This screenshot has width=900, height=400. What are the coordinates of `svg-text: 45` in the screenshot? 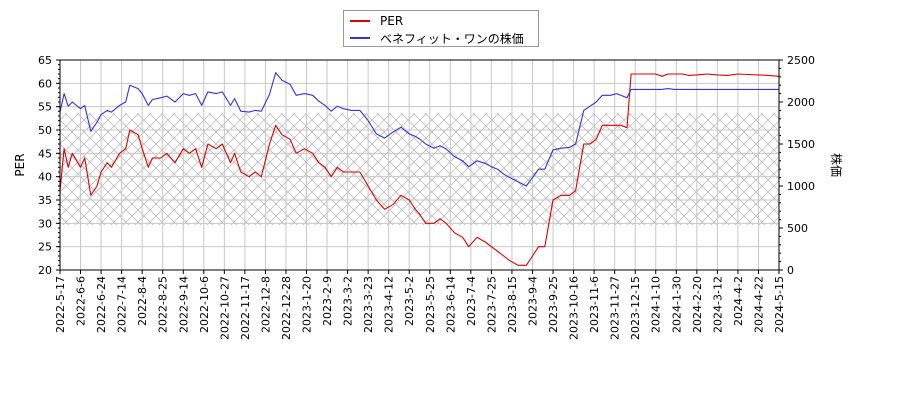 It's located at (45, 153).